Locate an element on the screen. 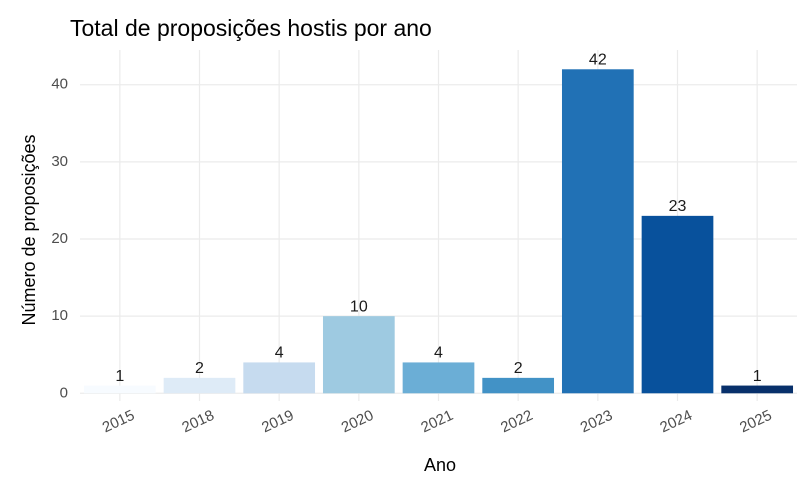 Image resolution: width=797 pixels, height=477 pixels. y-tick-label: 10 is located at coordinates (59, 315).